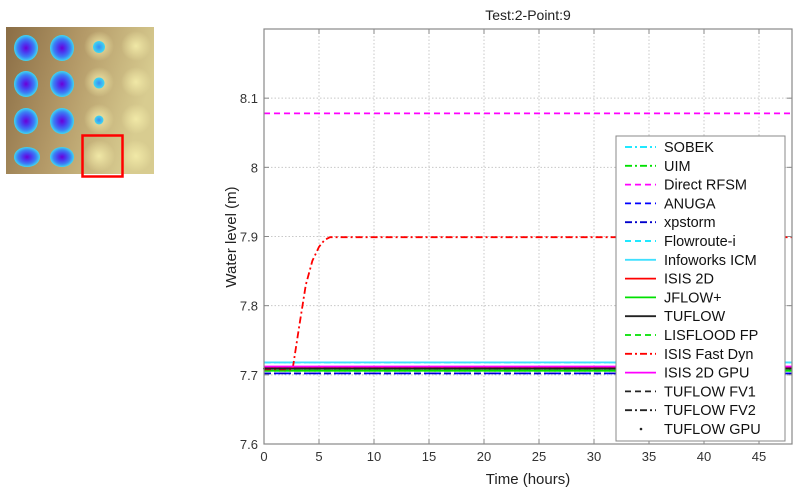  I want to click on legend-label: ISIS Fast Dyn, so click(708, 355).